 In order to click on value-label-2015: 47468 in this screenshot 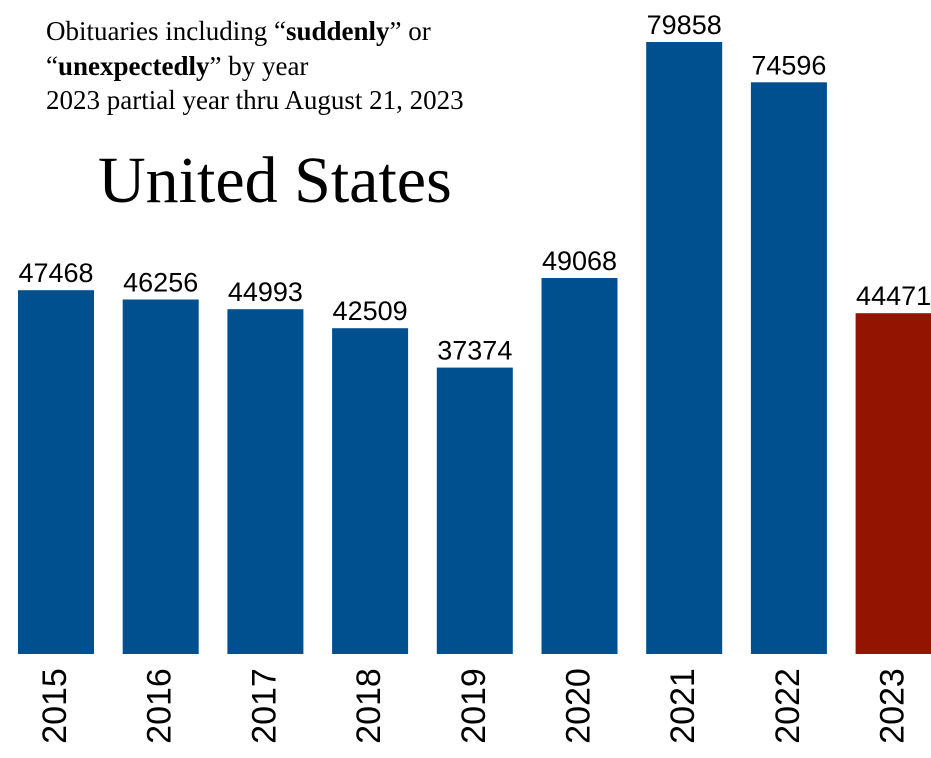, I will do `click(55, 273)`.